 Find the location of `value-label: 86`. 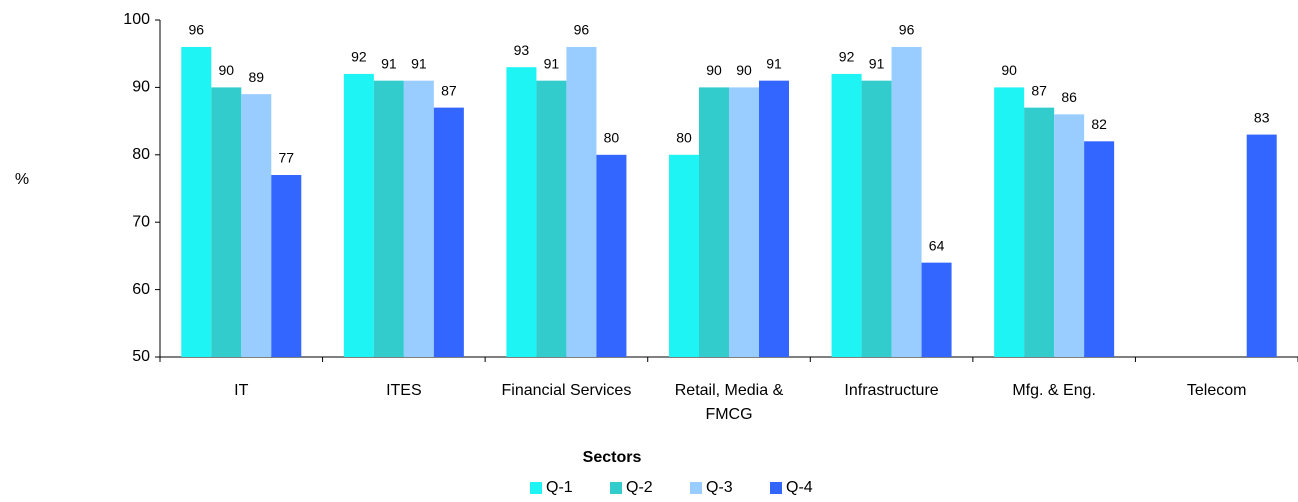

value-label: 86 is located at coordinates (1069, 97).